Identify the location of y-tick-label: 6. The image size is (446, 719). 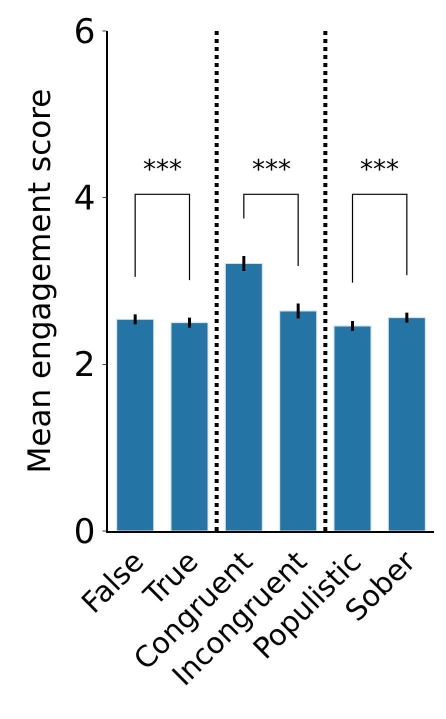
(85, 32).